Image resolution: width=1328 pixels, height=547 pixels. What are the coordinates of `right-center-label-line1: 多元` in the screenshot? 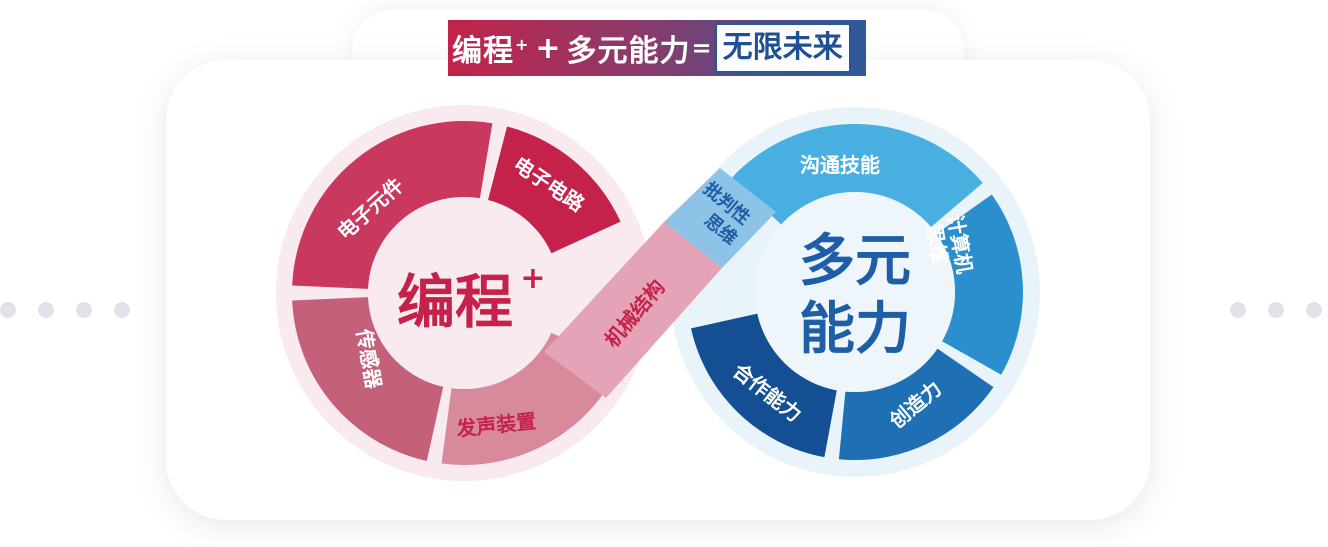 It's located at (855, 261).